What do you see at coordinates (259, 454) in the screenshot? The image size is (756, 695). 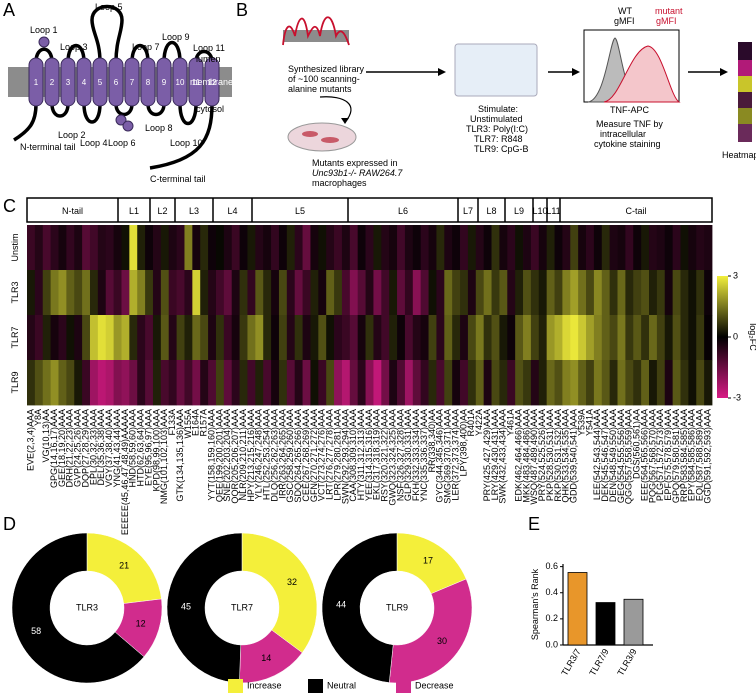 I see `column-label: YLY(246,247,248)AAA` at bounding box center [259, 454].